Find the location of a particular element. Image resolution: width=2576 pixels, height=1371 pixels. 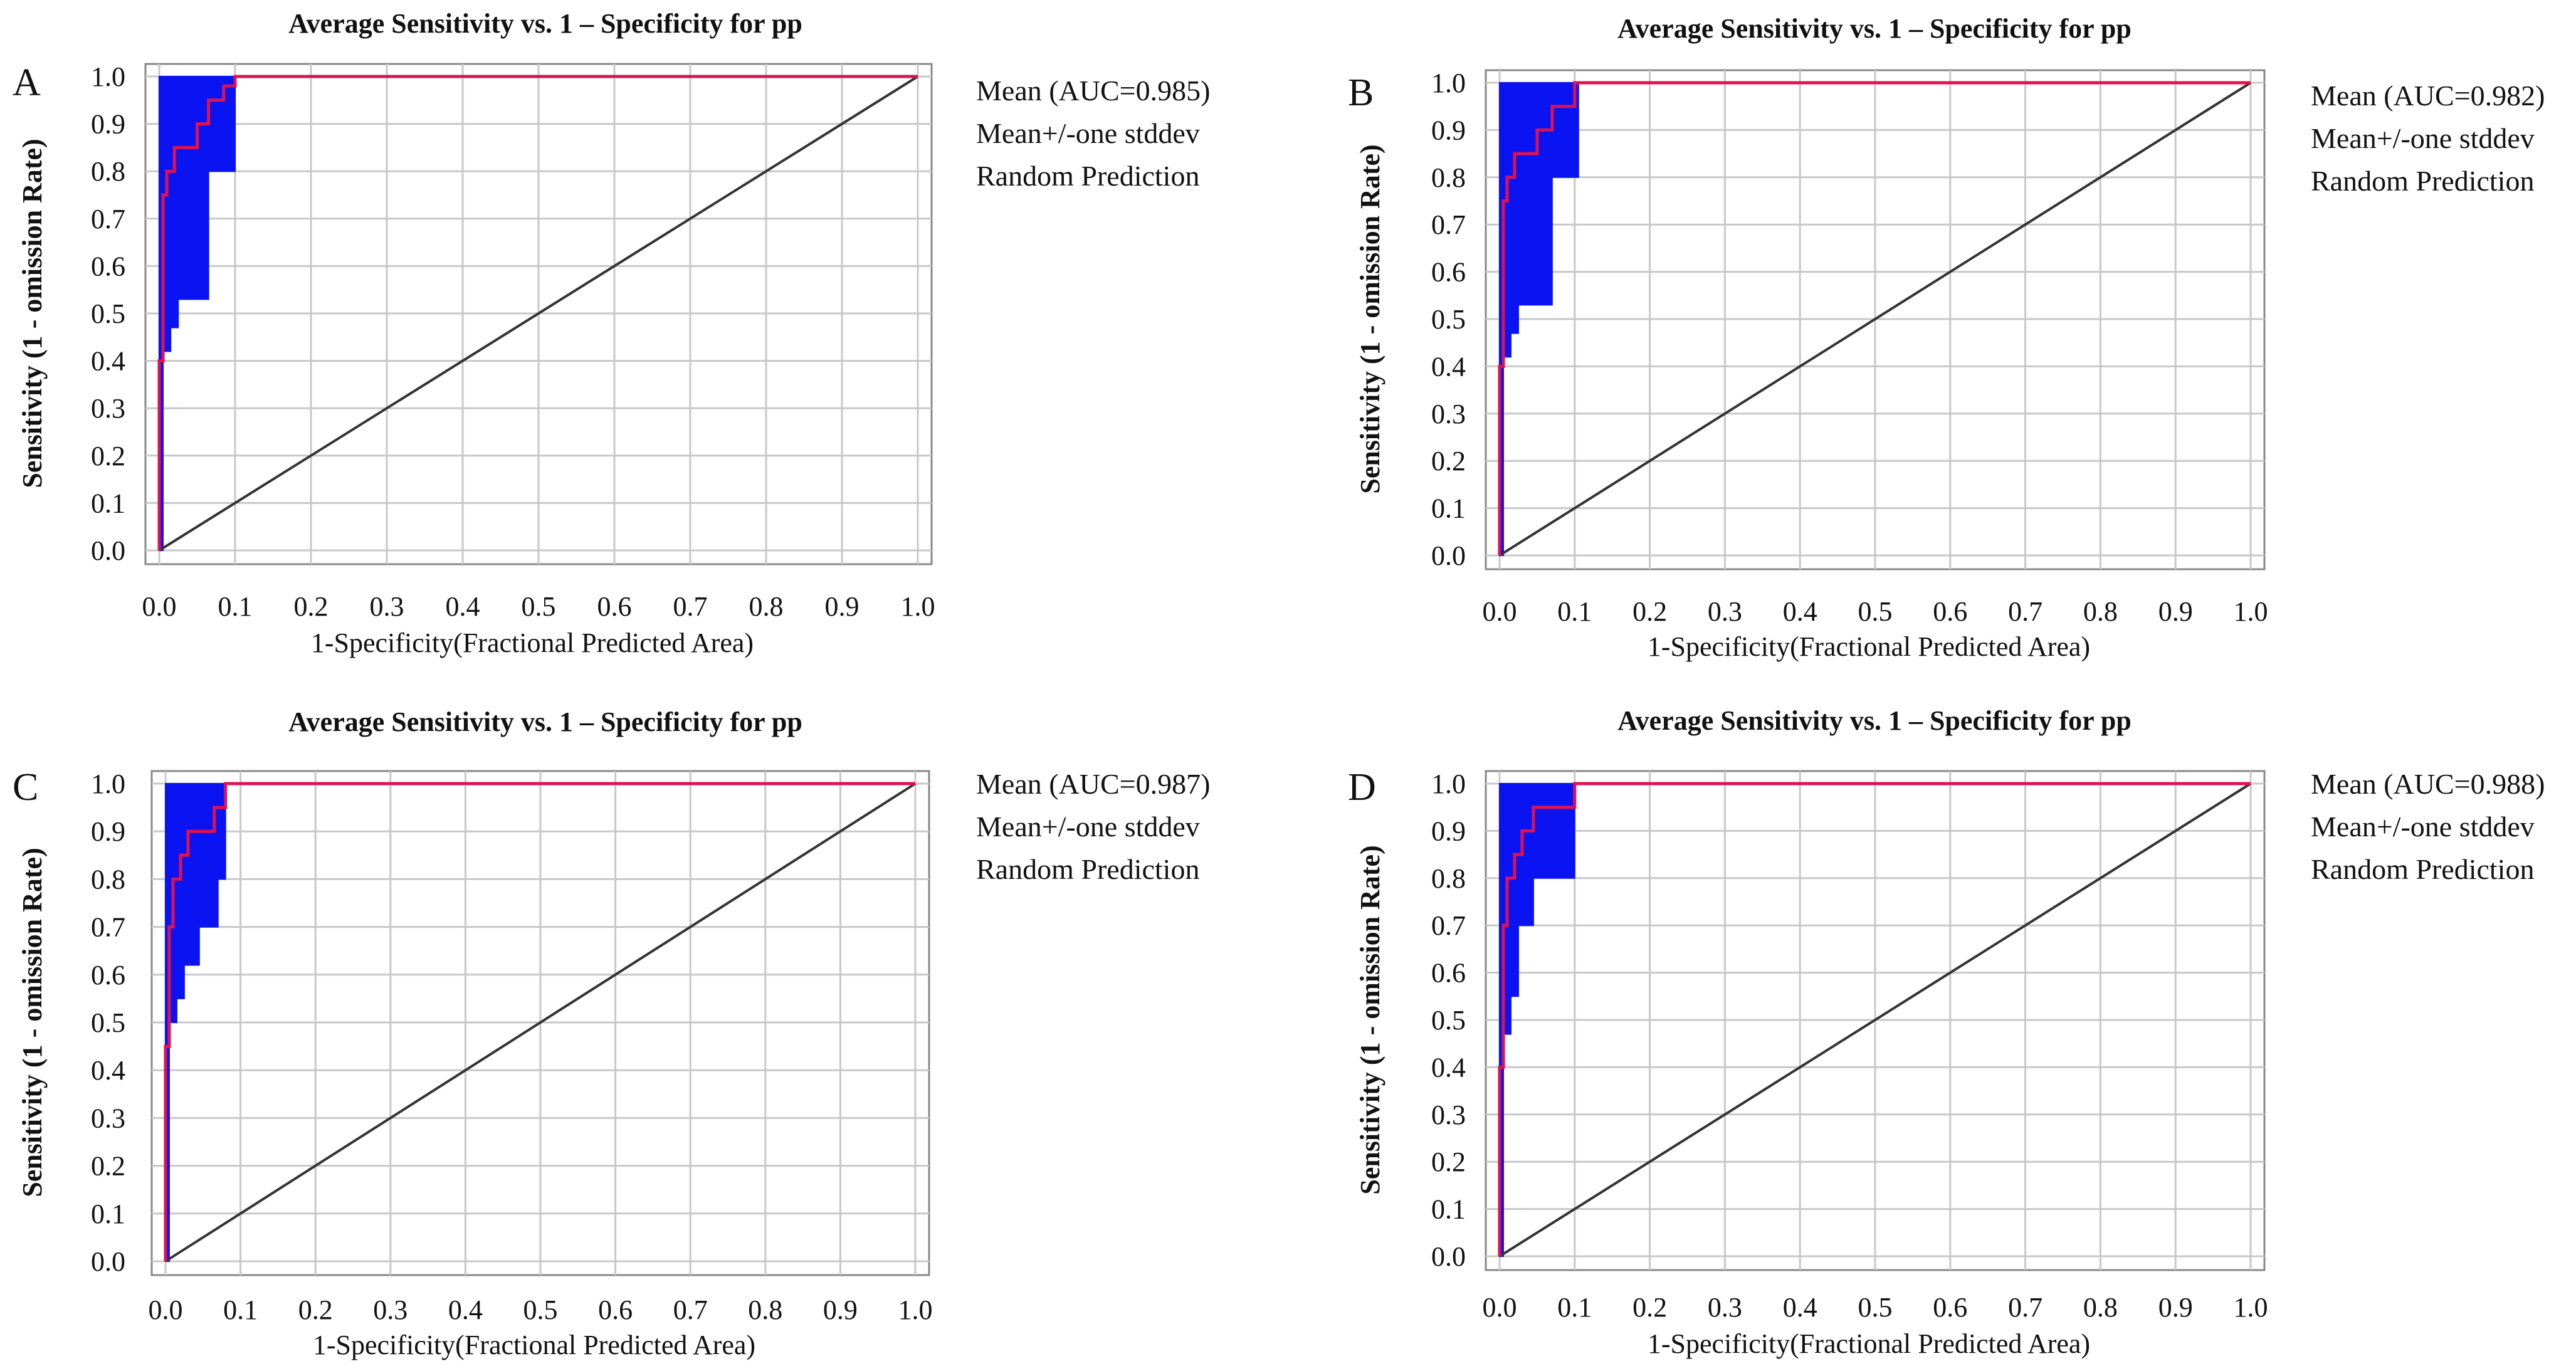

legend-entry: Mean (AUC=0.985) is located at coordinates (1093, 91).